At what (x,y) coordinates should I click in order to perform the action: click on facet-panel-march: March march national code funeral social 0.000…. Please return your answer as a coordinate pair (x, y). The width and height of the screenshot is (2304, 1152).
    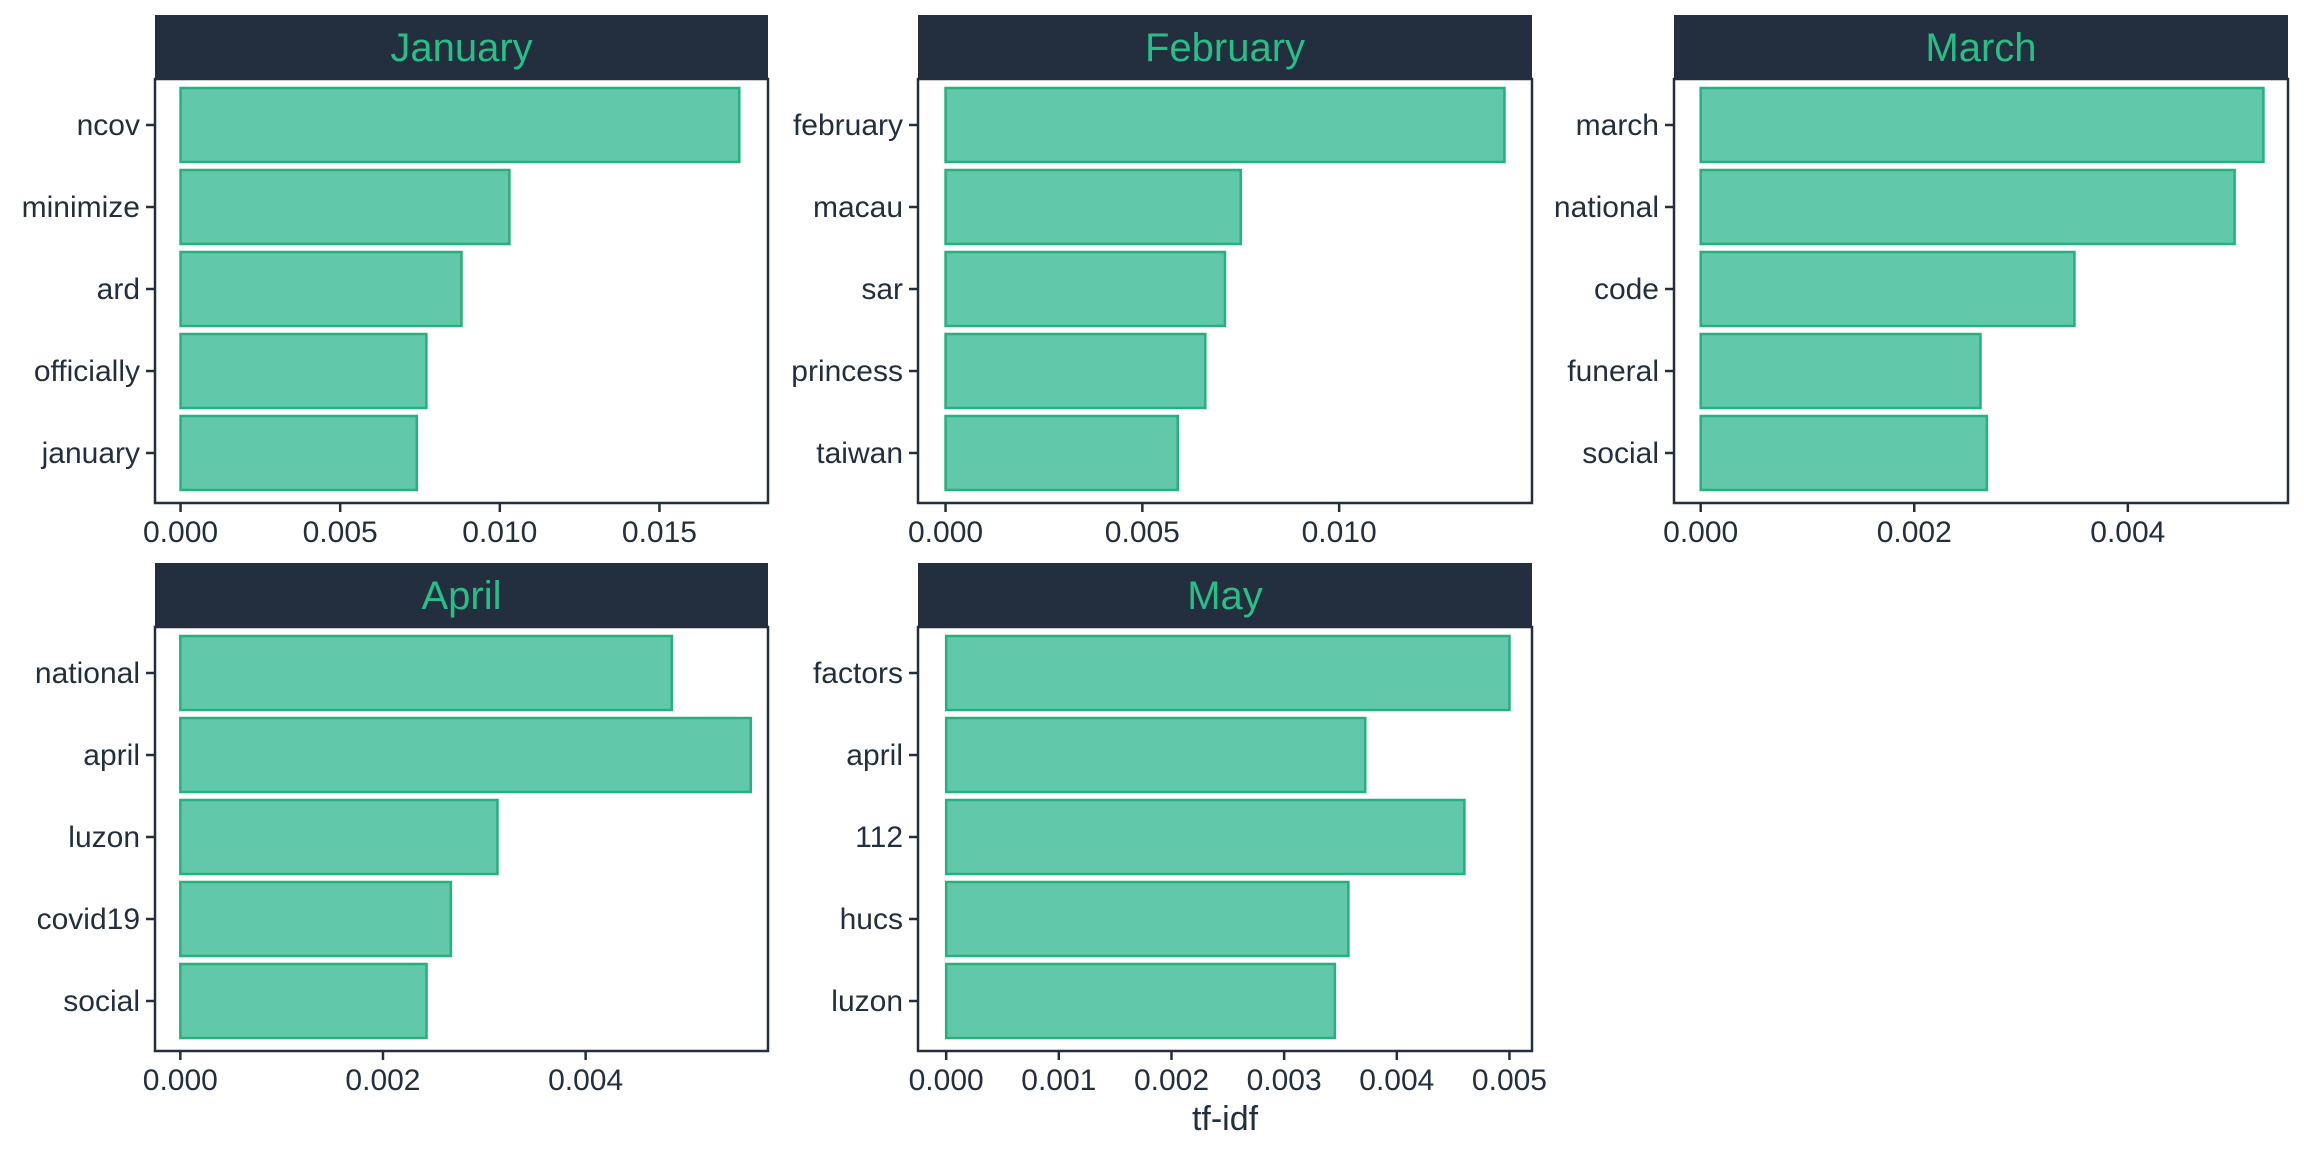
    Looking at the image, I should click on (1922, 282).